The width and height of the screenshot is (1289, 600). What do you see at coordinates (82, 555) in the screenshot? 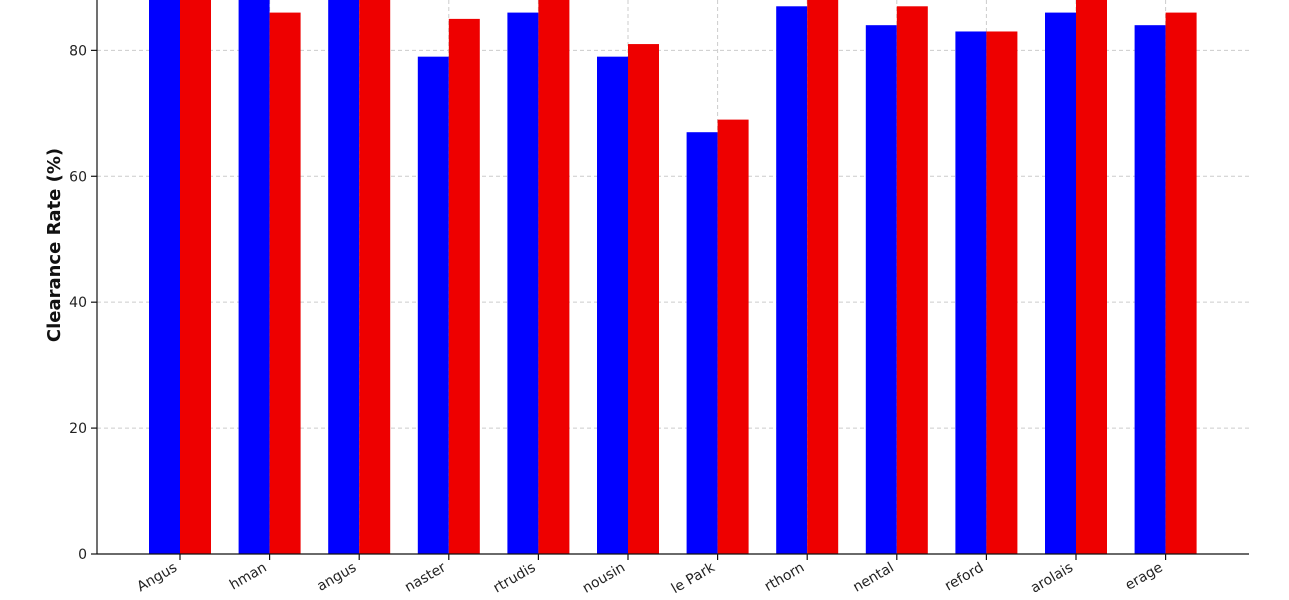
I see `y-tick-label: 0` at bounding box center [82, 555].